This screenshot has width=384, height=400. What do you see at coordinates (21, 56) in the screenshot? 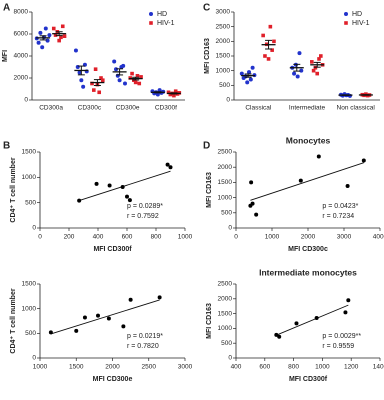
I see `y-tick-label: 4000` at bounding box center [21, 56].